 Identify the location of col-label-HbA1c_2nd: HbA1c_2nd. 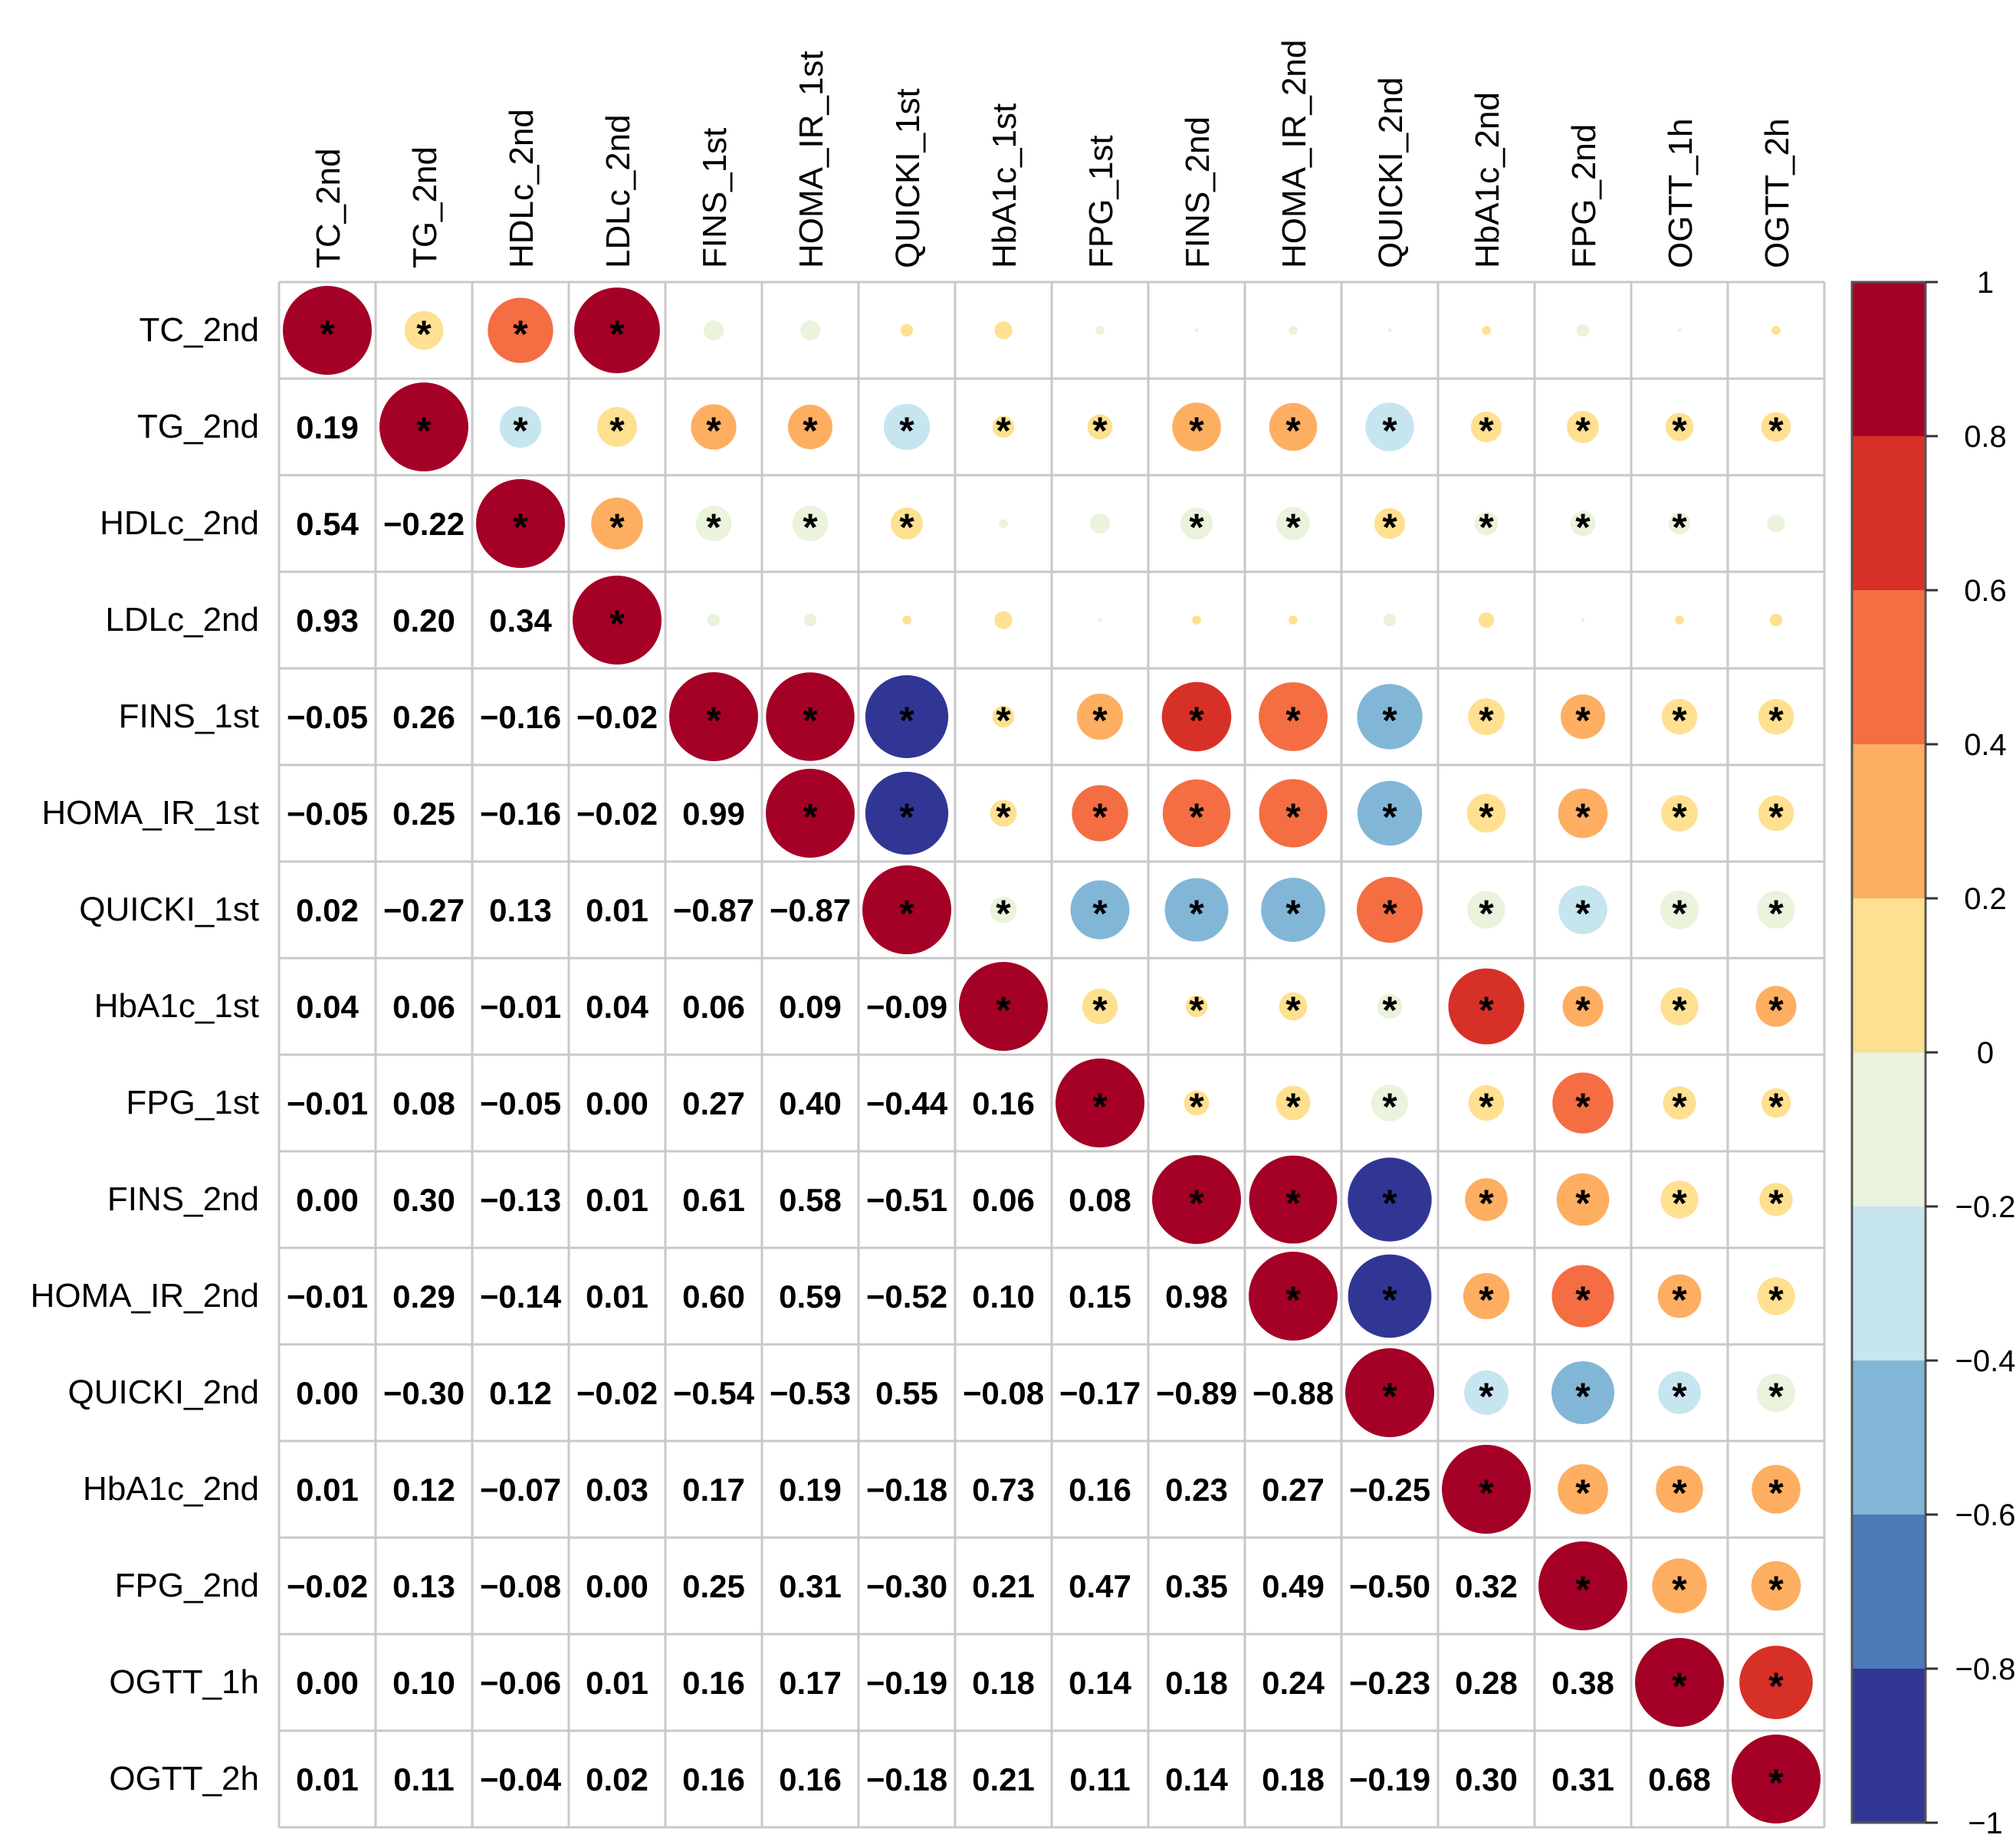
(1488, 180).